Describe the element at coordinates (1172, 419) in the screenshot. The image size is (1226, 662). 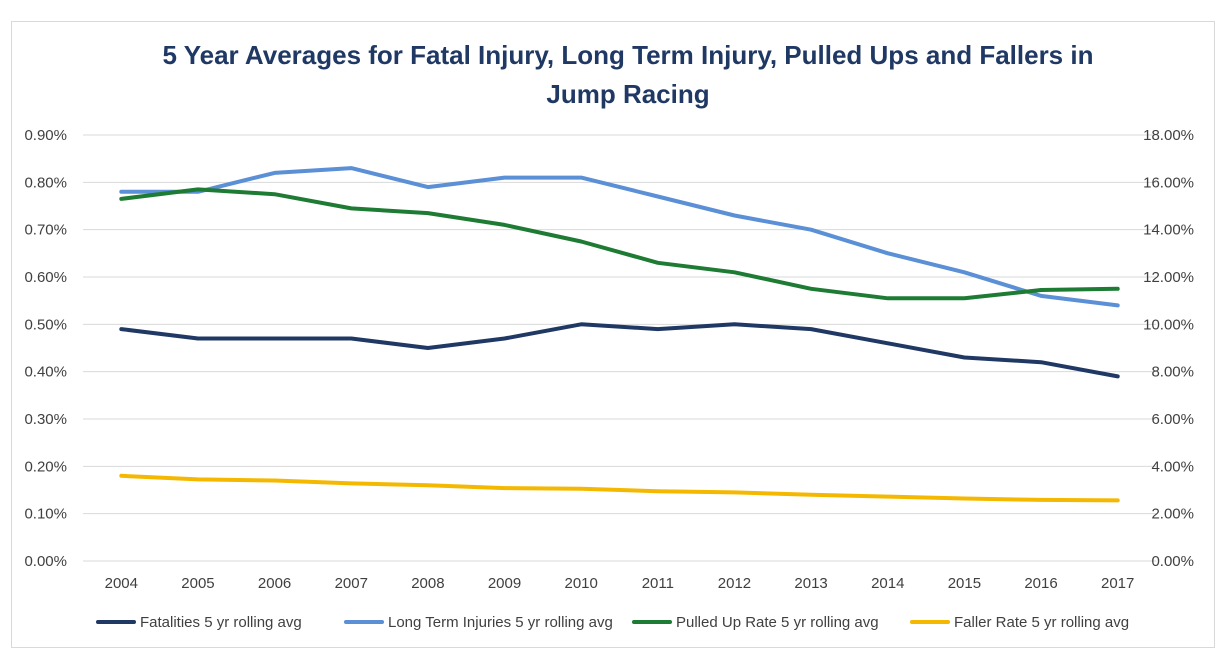
I see `right-axis-tick-label: 6.00%` at that location.